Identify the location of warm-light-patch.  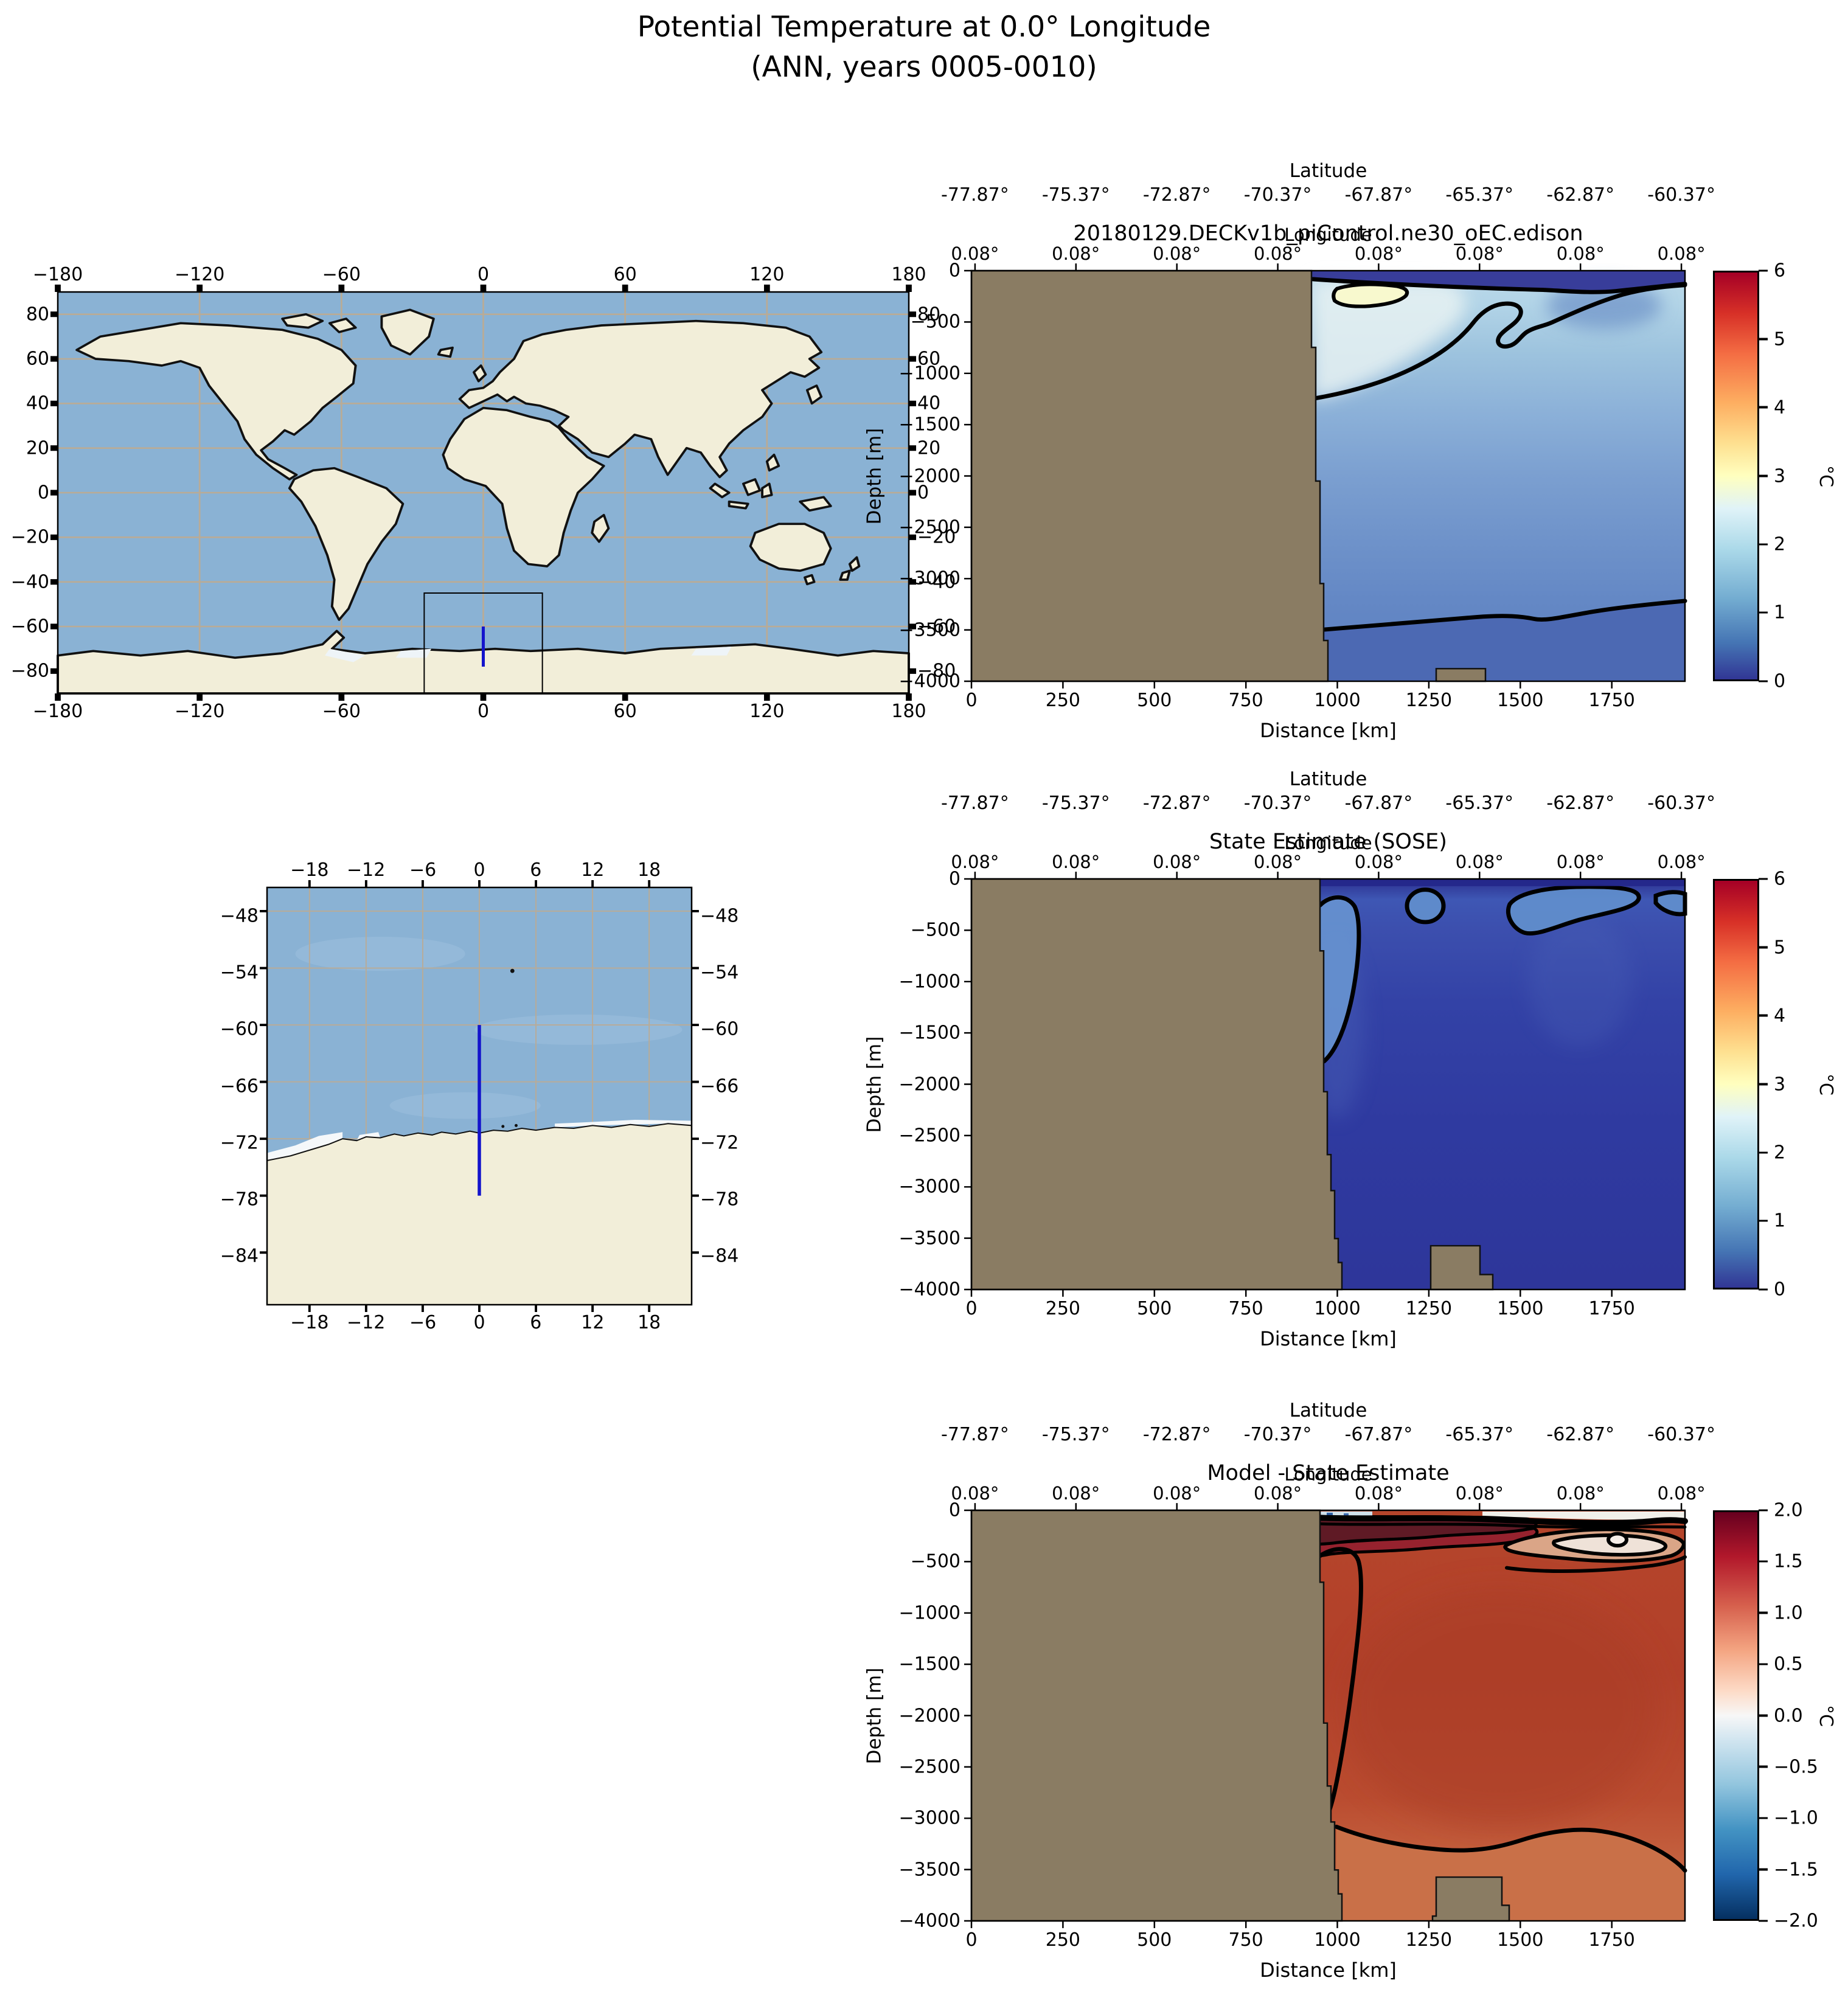
(1388, 339).